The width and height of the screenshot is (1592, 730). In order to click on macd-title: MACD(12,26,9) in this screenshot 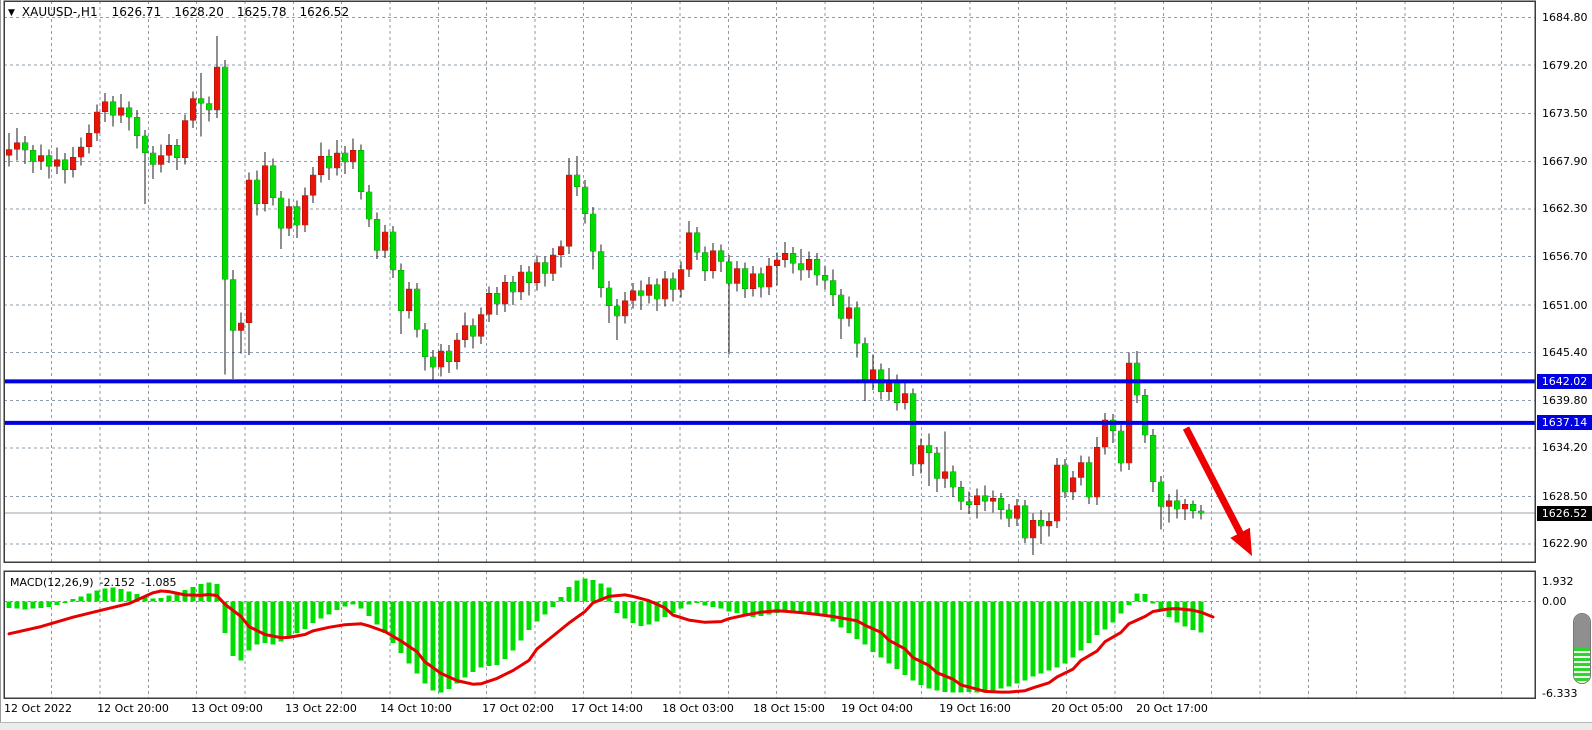, I will do `click(52, 582)`.